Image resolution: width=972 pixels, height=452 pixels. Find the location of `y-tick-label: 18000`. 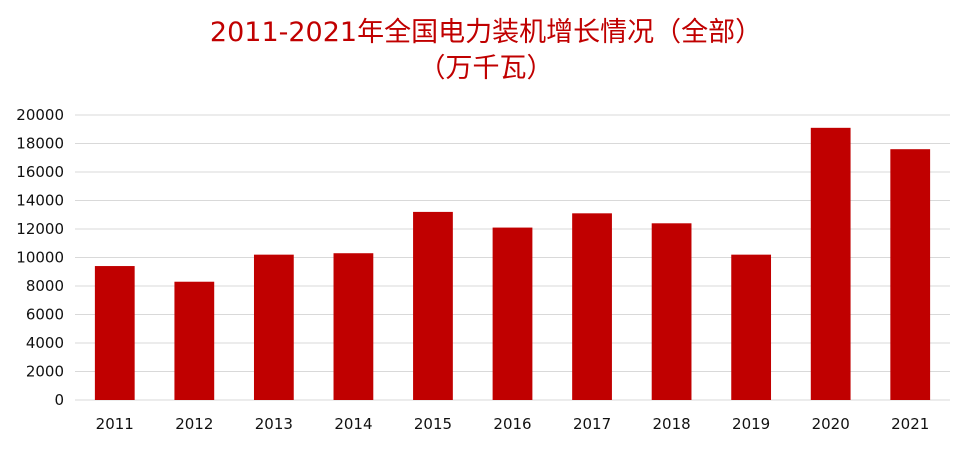

y-tick-label: 18000 is located at coordinates (40, 144).